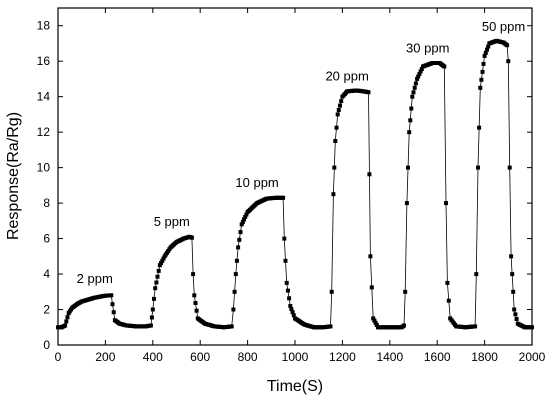 The image size is (550, 400). What do you see at coordinates (256, 182) in the screenshot?
I see `concentration-label: 10 ppm` at bounding box center [256, 182].